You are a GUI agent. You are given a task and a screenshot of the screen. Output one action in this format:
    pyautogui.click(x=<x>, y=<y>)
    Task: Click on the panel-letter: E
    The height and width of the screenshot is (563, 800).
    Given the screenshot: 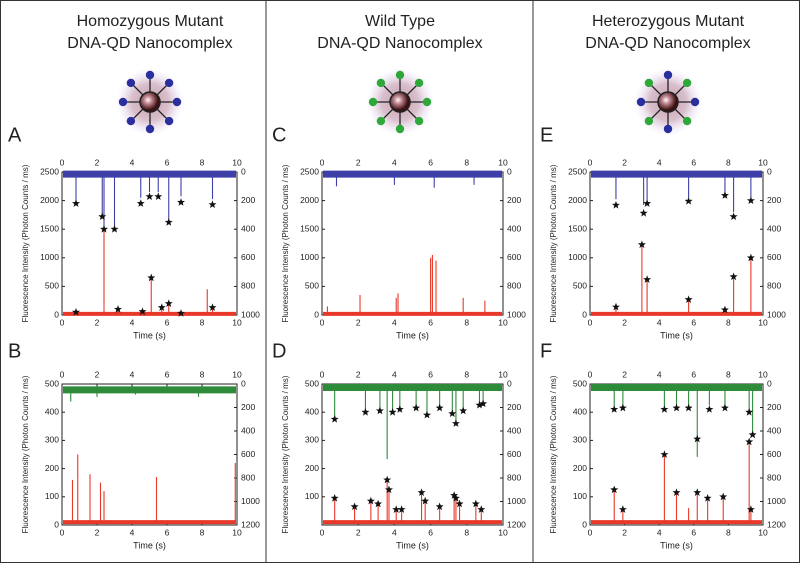 What is the action you would take?
    pyautogui.click(x=546, y=135)
    